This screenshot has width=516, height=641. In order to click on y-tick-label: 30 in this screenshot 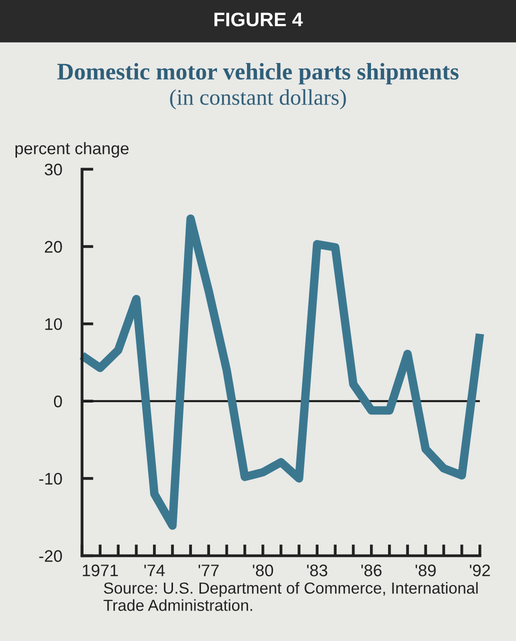, I will do `click(53, 170)`.